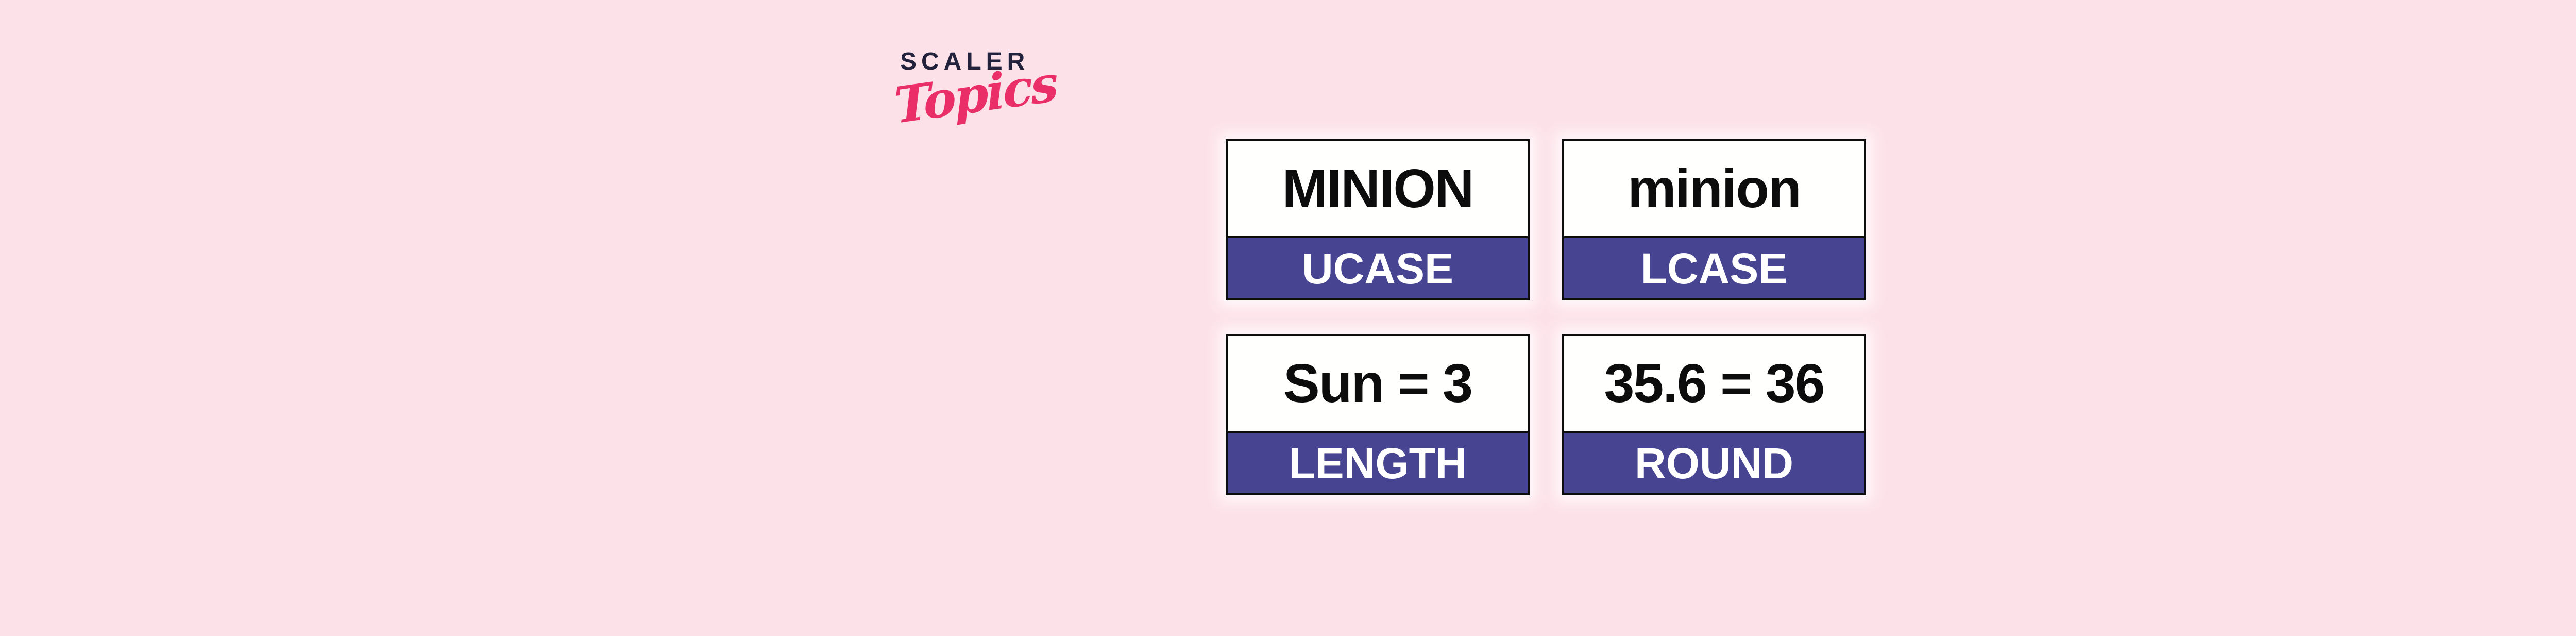 The image size is (2576, 636). I want to click on card-length: Sun = 3 LENGTH, so click(1378, 414).